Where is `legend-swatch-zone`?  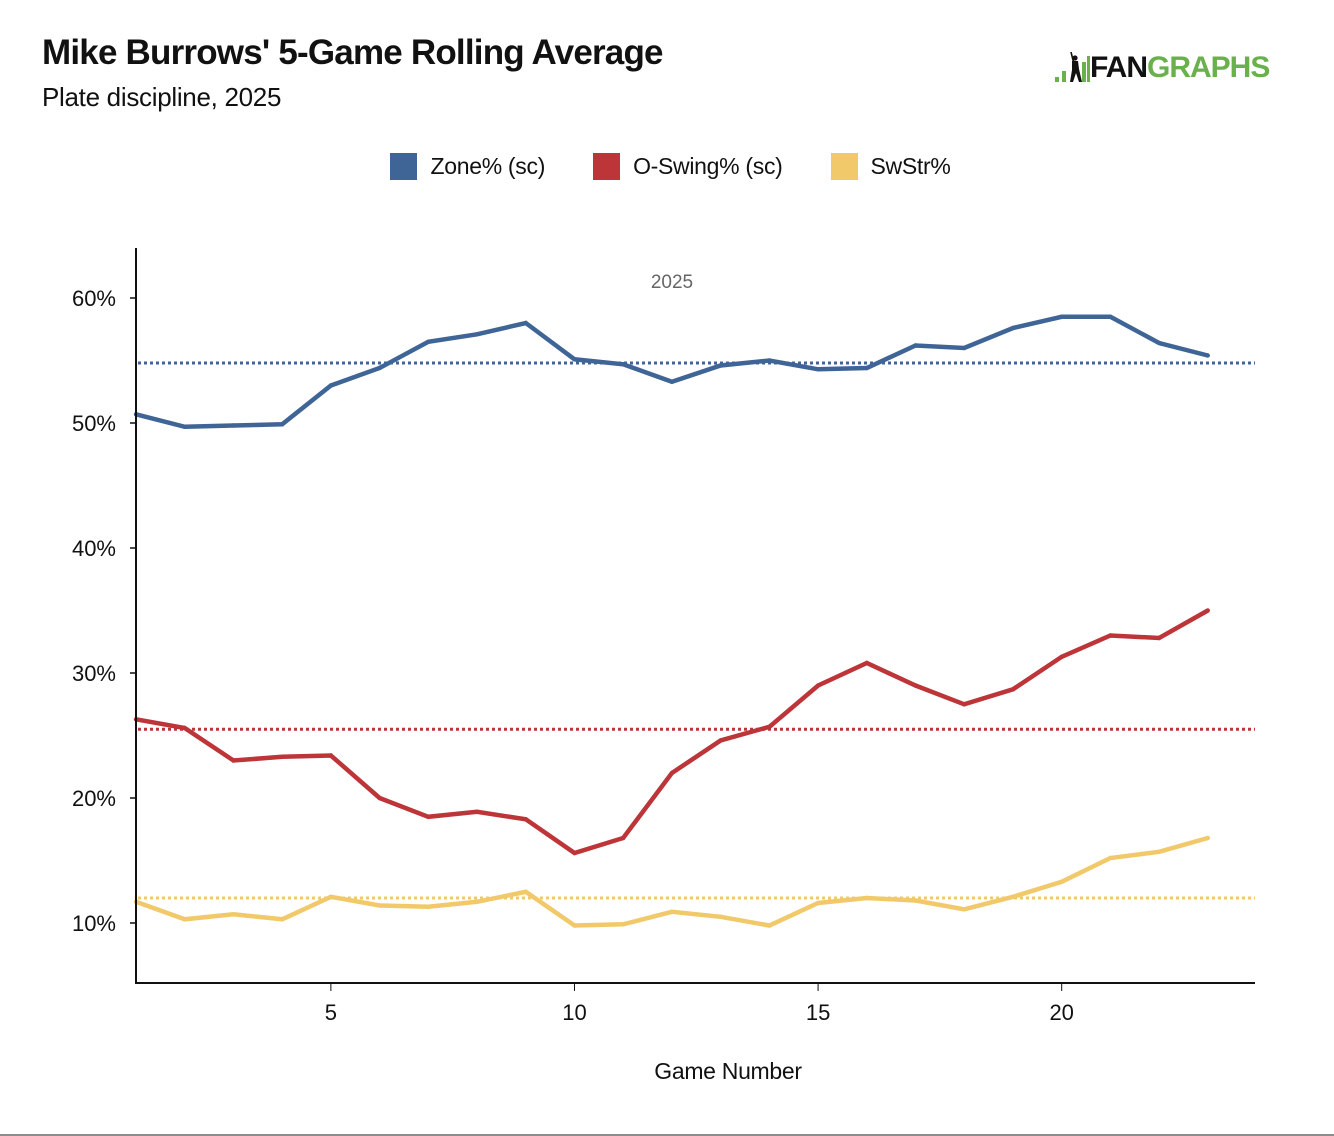
legend-swatch-zone is located at coordinates (404, 166).